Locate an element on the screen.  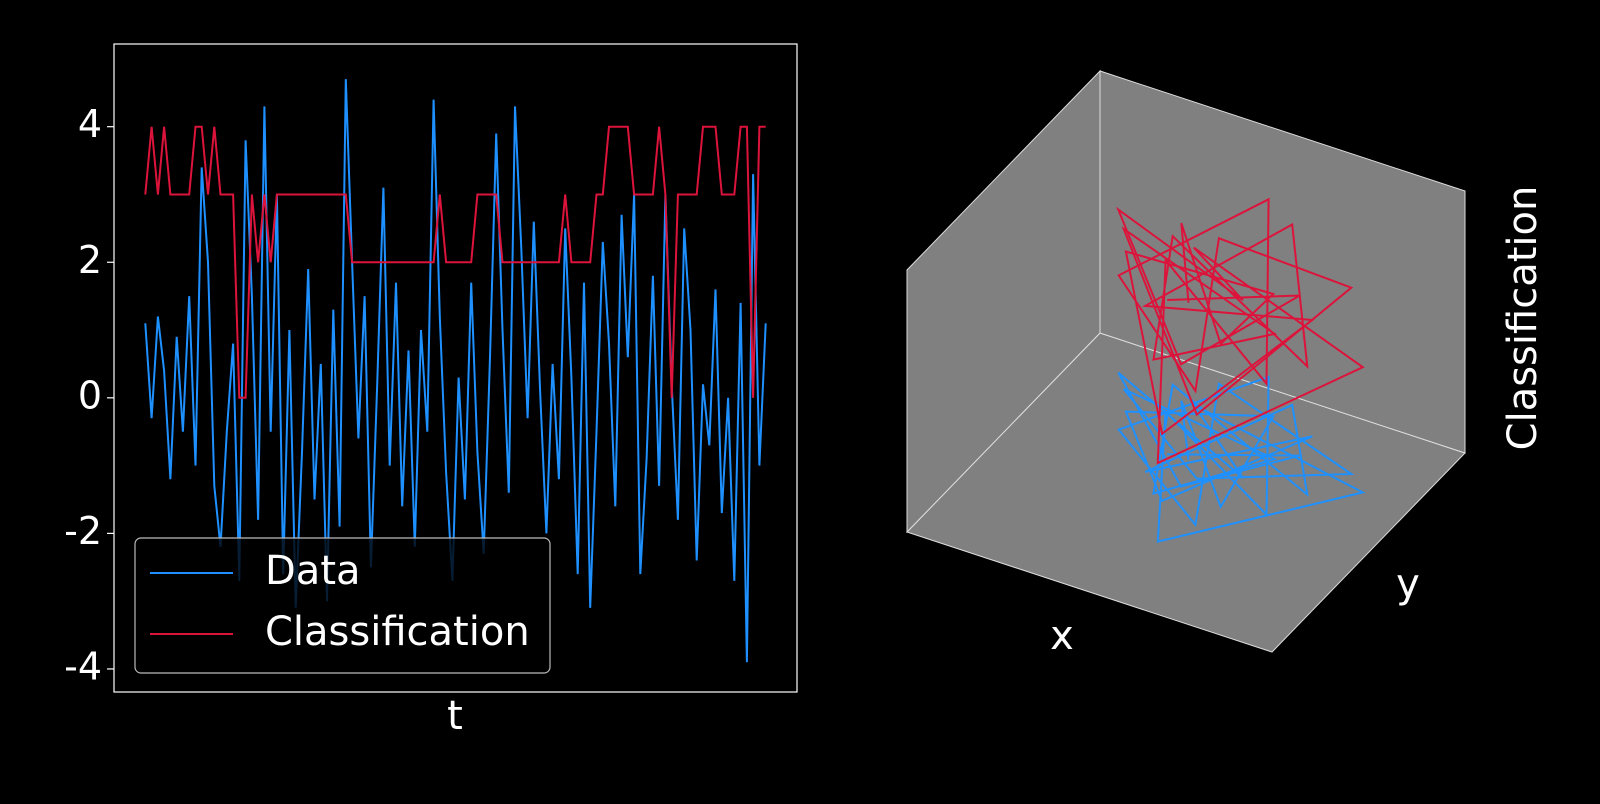
legend: Data Classification is located at coordinates (342, 605).